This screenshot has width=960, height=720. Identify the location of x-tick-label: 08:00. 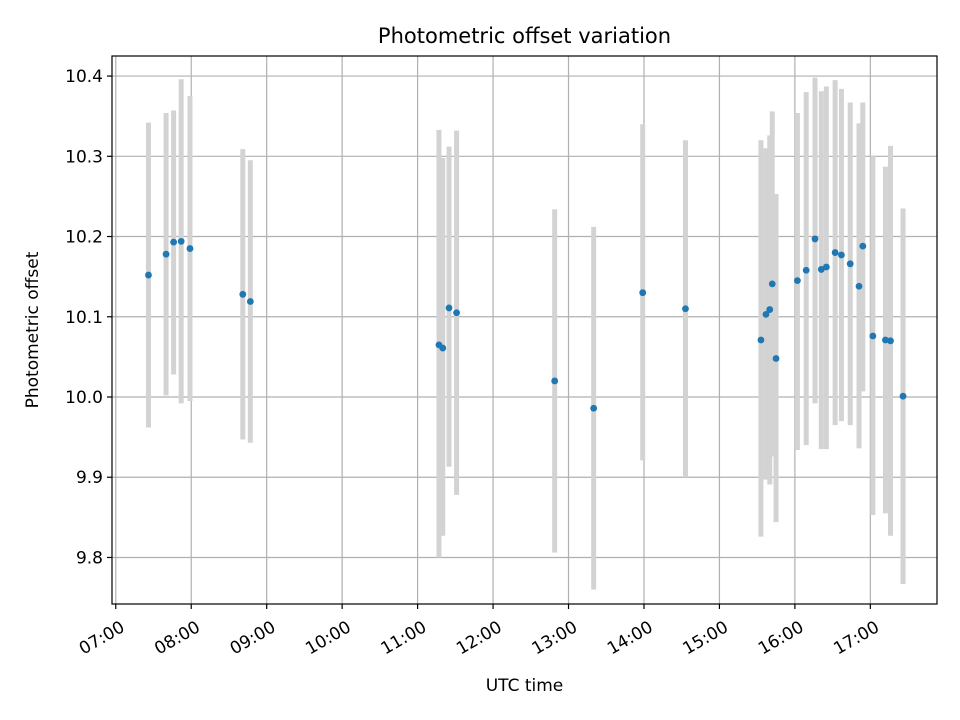
(177, 638).